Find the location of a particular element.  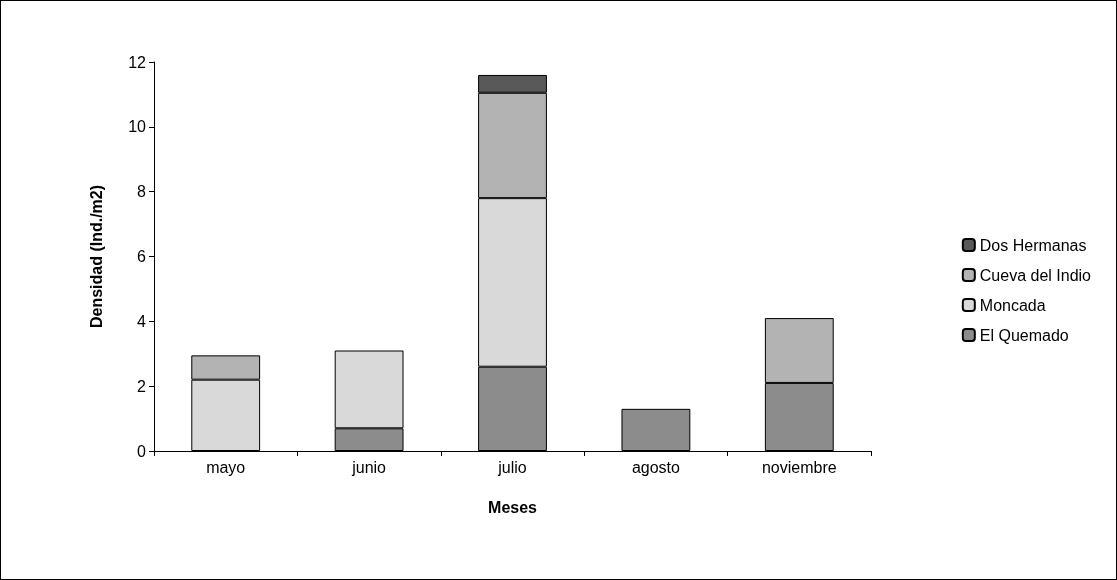

x-tick-label: noviembre is located at coordinates (799, 467).